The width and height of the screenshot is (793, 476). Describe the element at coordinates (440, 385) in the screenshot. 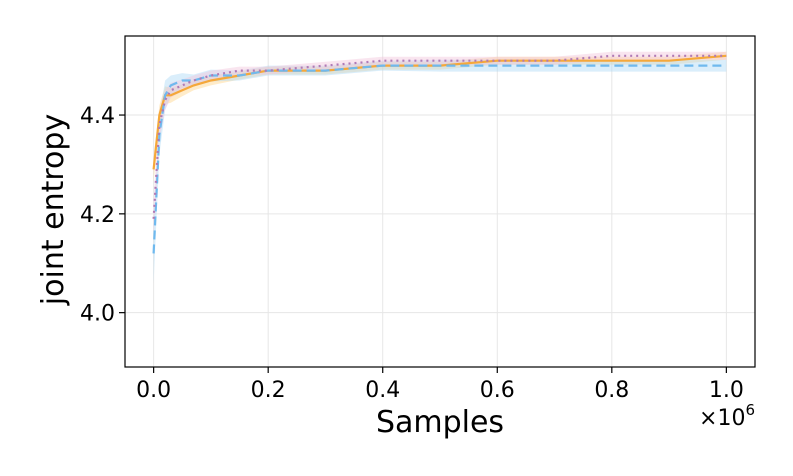

I see `x-ticks: 0.0 0.2 0.4 0.6 0.8 1.0` at that location.